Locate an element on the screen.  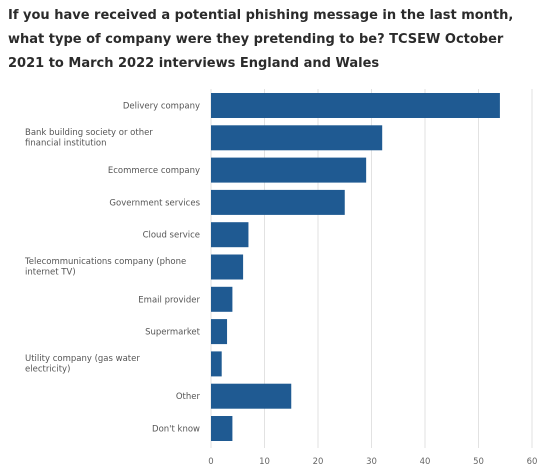
category-label: Delivery company is located at coordinates (161, 107).